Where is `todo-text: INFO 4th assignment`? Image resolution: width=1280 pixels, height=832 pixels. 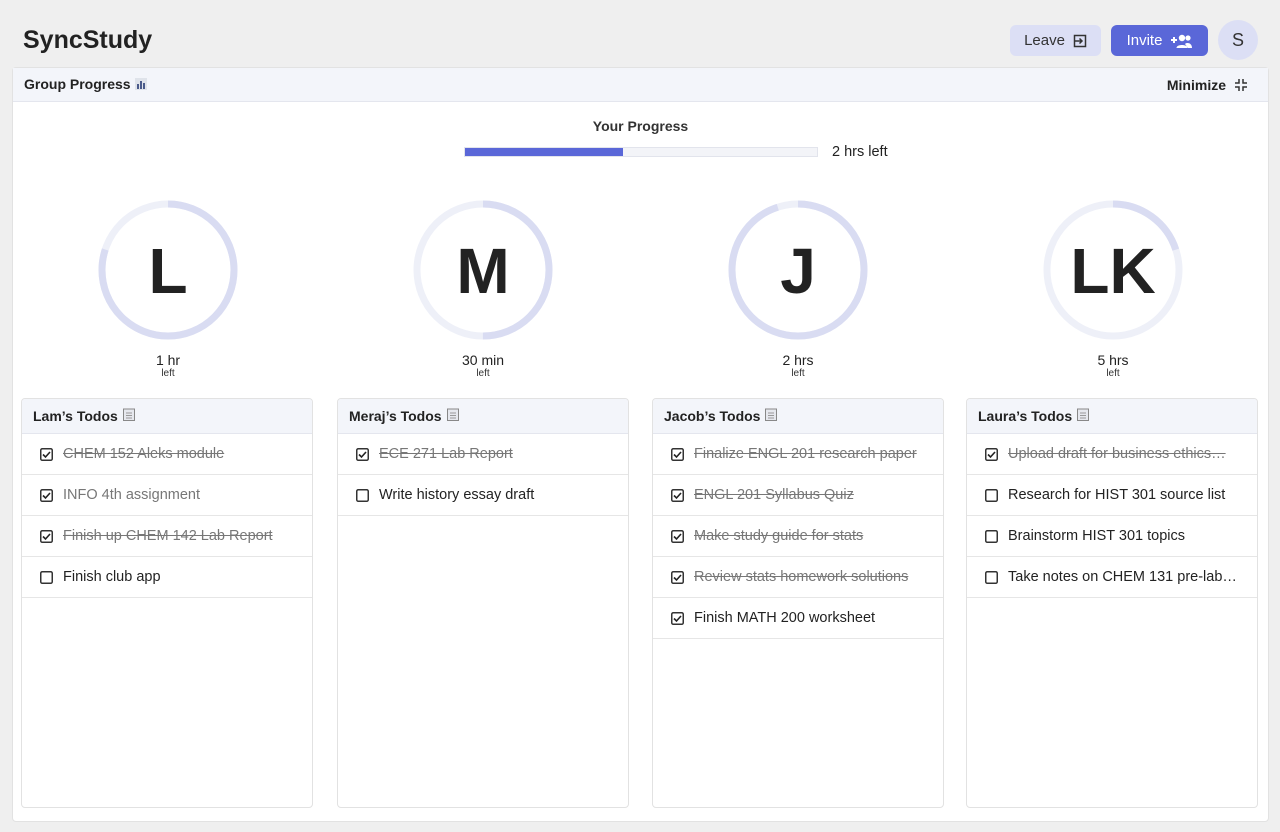
todo-text: INFO 4th assignment is located at coordinates (131, 495).